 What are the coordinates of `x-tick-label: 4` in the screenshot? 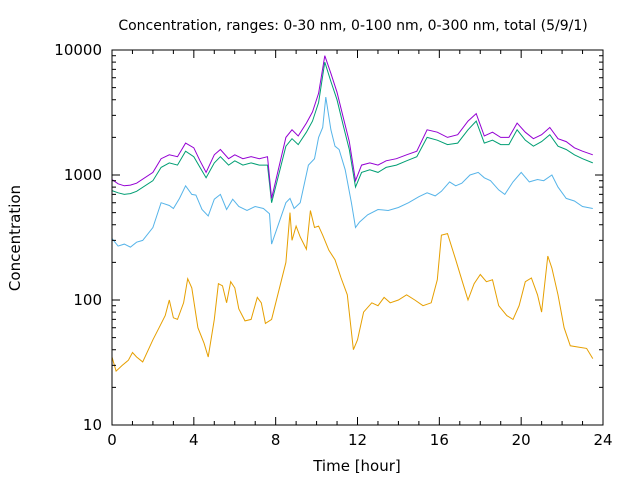 It's located at (194, 440).